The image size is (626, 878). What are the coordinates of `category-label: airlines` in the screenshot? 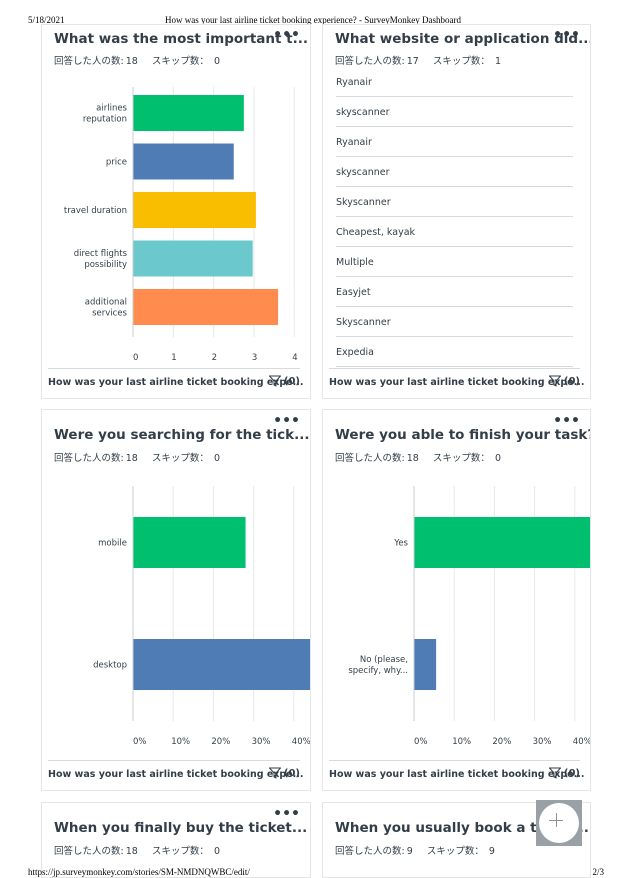 It's located at (111, 109).